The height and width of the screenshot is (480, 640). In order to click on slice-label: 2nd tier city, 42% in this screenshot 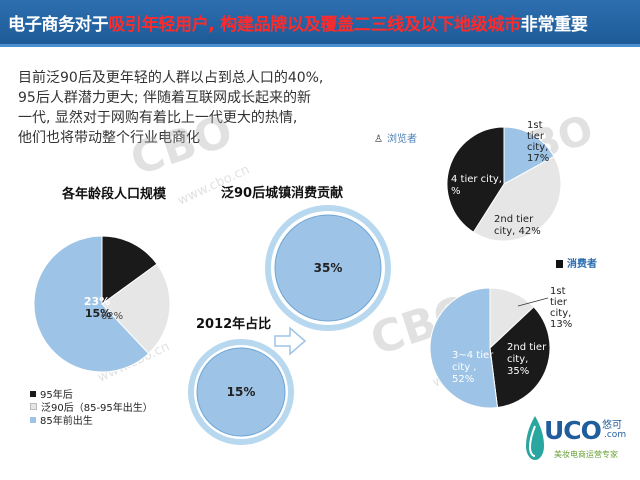, I will do `click(517, 225)`.